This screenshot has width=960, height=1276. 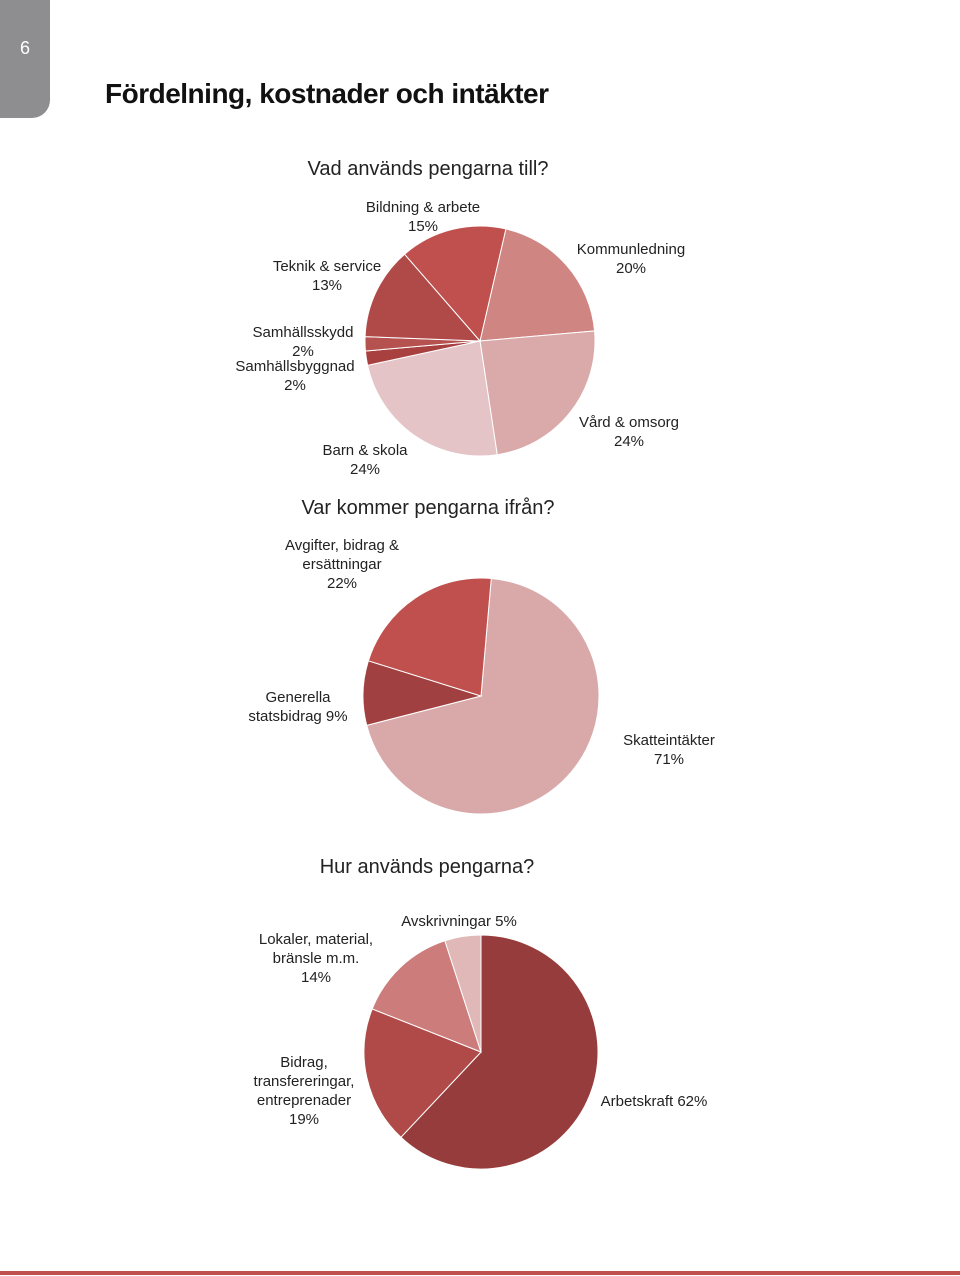 What do you see at coordinates (669, 759) in the screenshot?
I see `slice-value: 71%` at bounding box center [669, 759].